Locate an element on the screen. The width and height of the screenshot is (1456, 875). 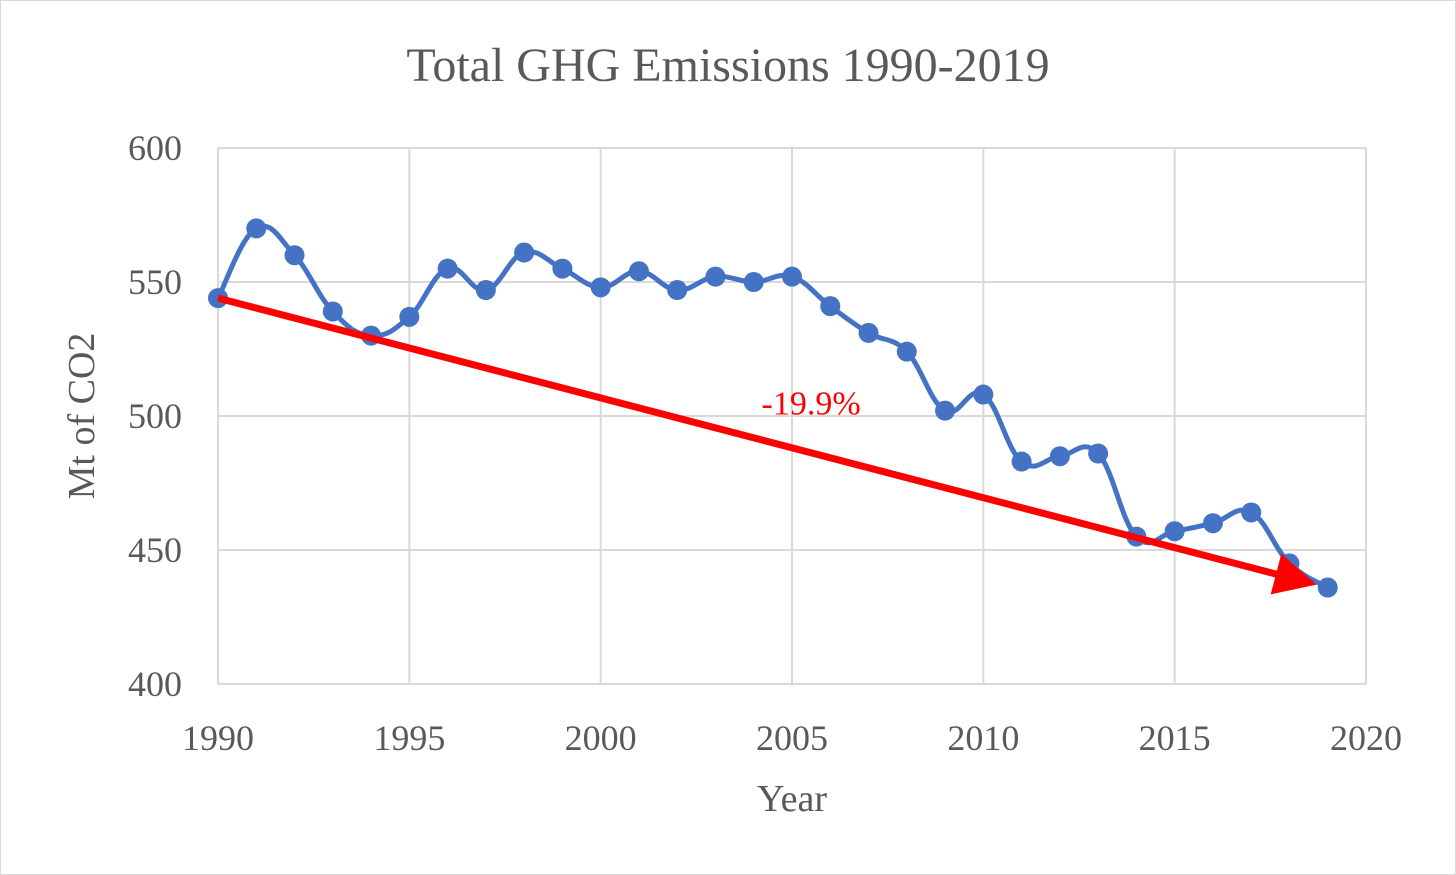
x-tick-label: 2000 is located at coordinates (601, 738).